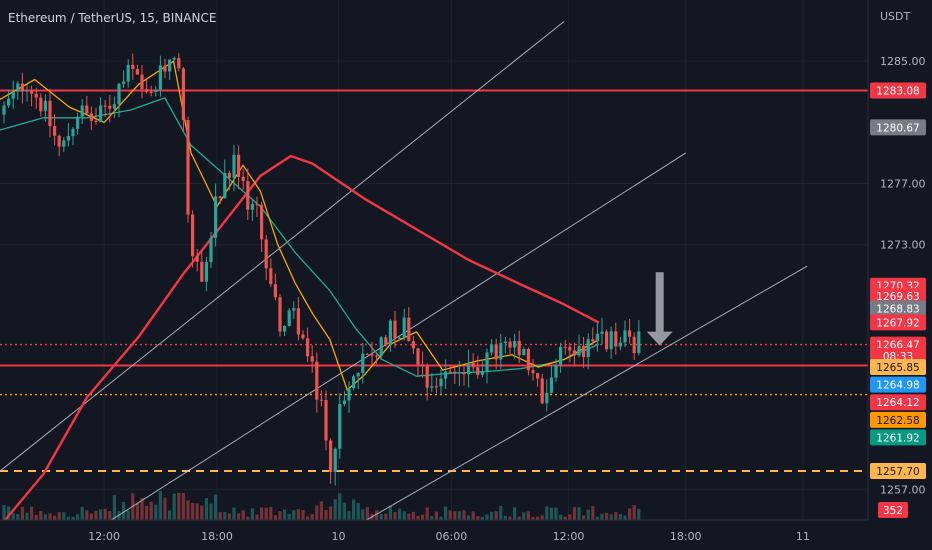 This screenshot has width=932, height=550. What do you see at coordinates (112, 18) in the screenshot?
I see `symbol-title: Ethereum / TetherUS, 15, BINANCE` at bounding box center [112, 18].